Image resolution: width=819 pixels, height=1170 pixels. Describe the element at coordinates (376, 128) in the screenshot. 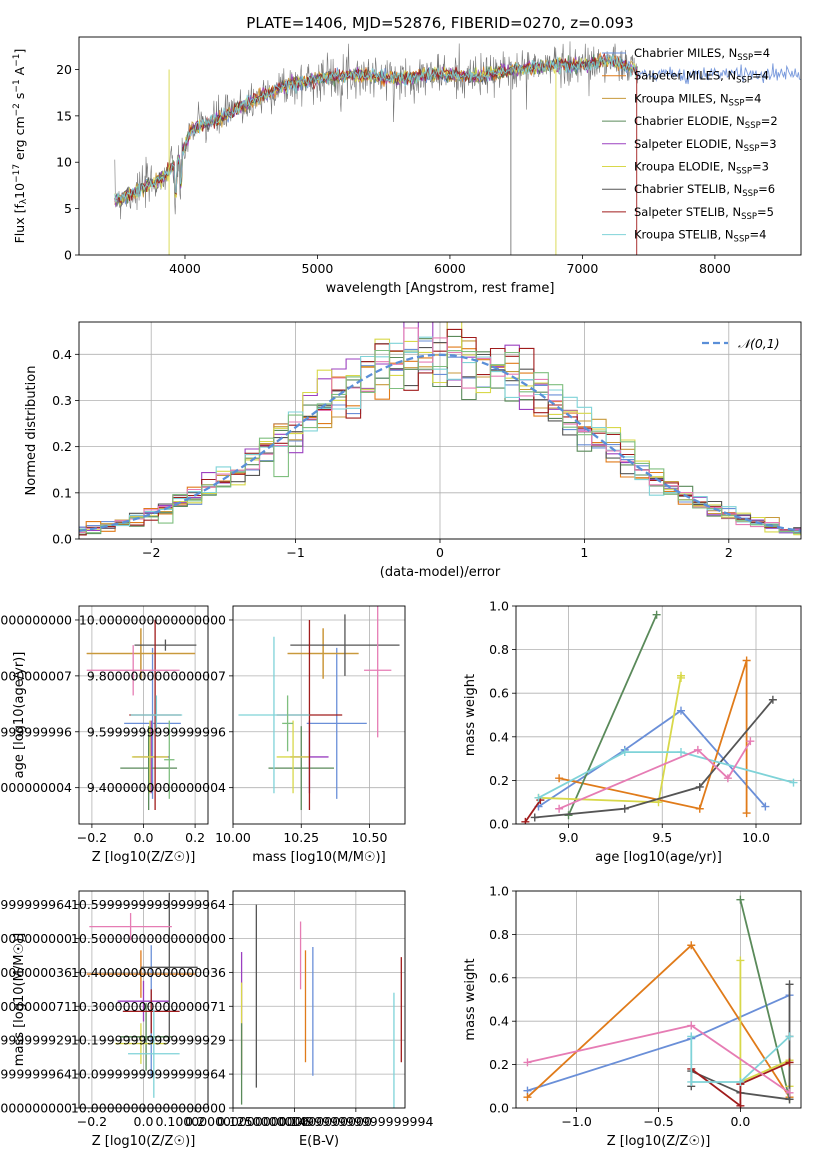

I see `model-spectrum-line` at that location.